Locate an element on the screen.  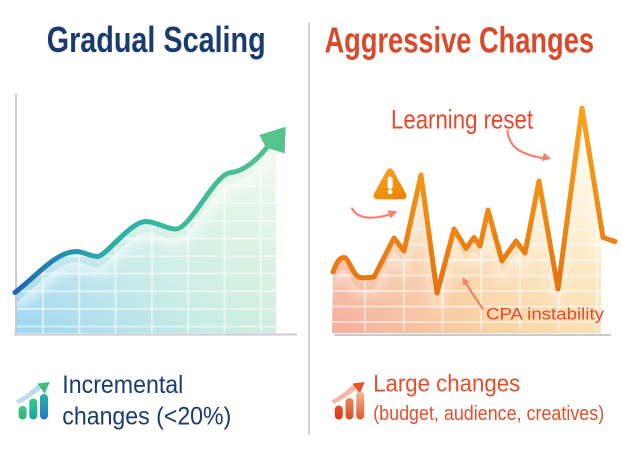
svg-text: changes (<20%) is located at coordinates (146, 416).